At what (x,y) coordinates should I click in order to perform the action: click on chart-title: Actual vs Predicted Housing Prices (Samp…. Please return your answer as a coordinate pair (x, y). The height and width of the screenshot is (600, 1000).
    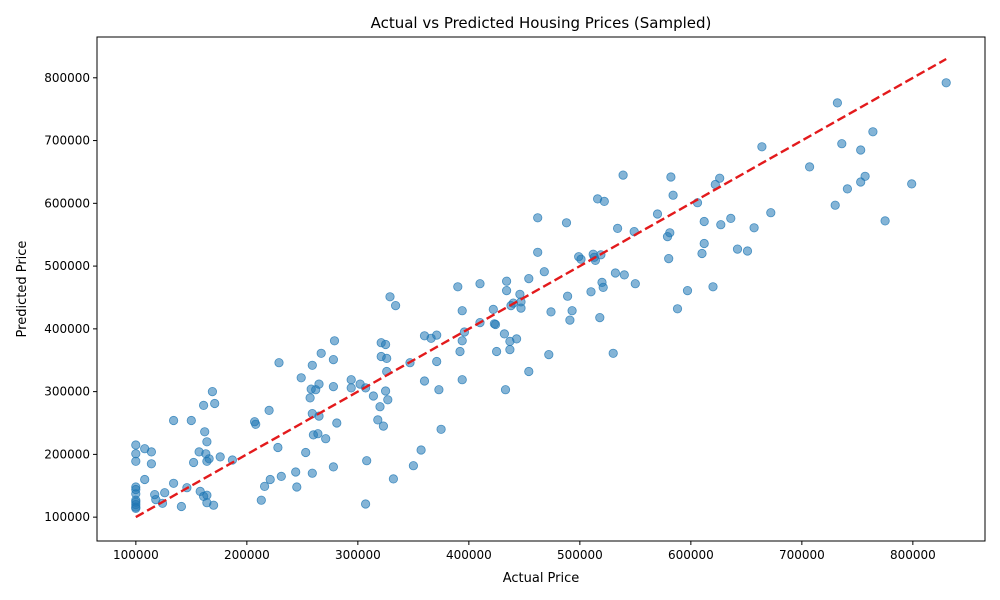
    Looking at the image, I should click on (541, 23).